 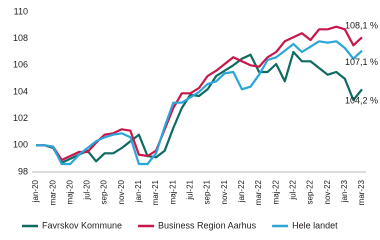 I want to click on end-label: 108,1 %, so click(x=361, y=26).